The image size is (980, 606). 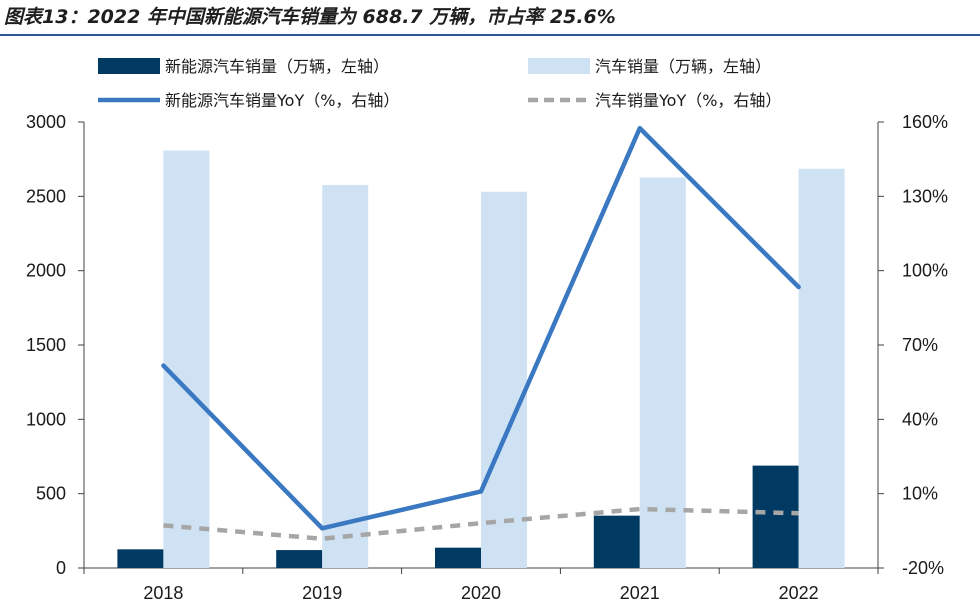 What do you see at coordinates (46, 122) in the screenshot?
I see `y-left-tick-label: 3000` at bounding box center [46, 122].